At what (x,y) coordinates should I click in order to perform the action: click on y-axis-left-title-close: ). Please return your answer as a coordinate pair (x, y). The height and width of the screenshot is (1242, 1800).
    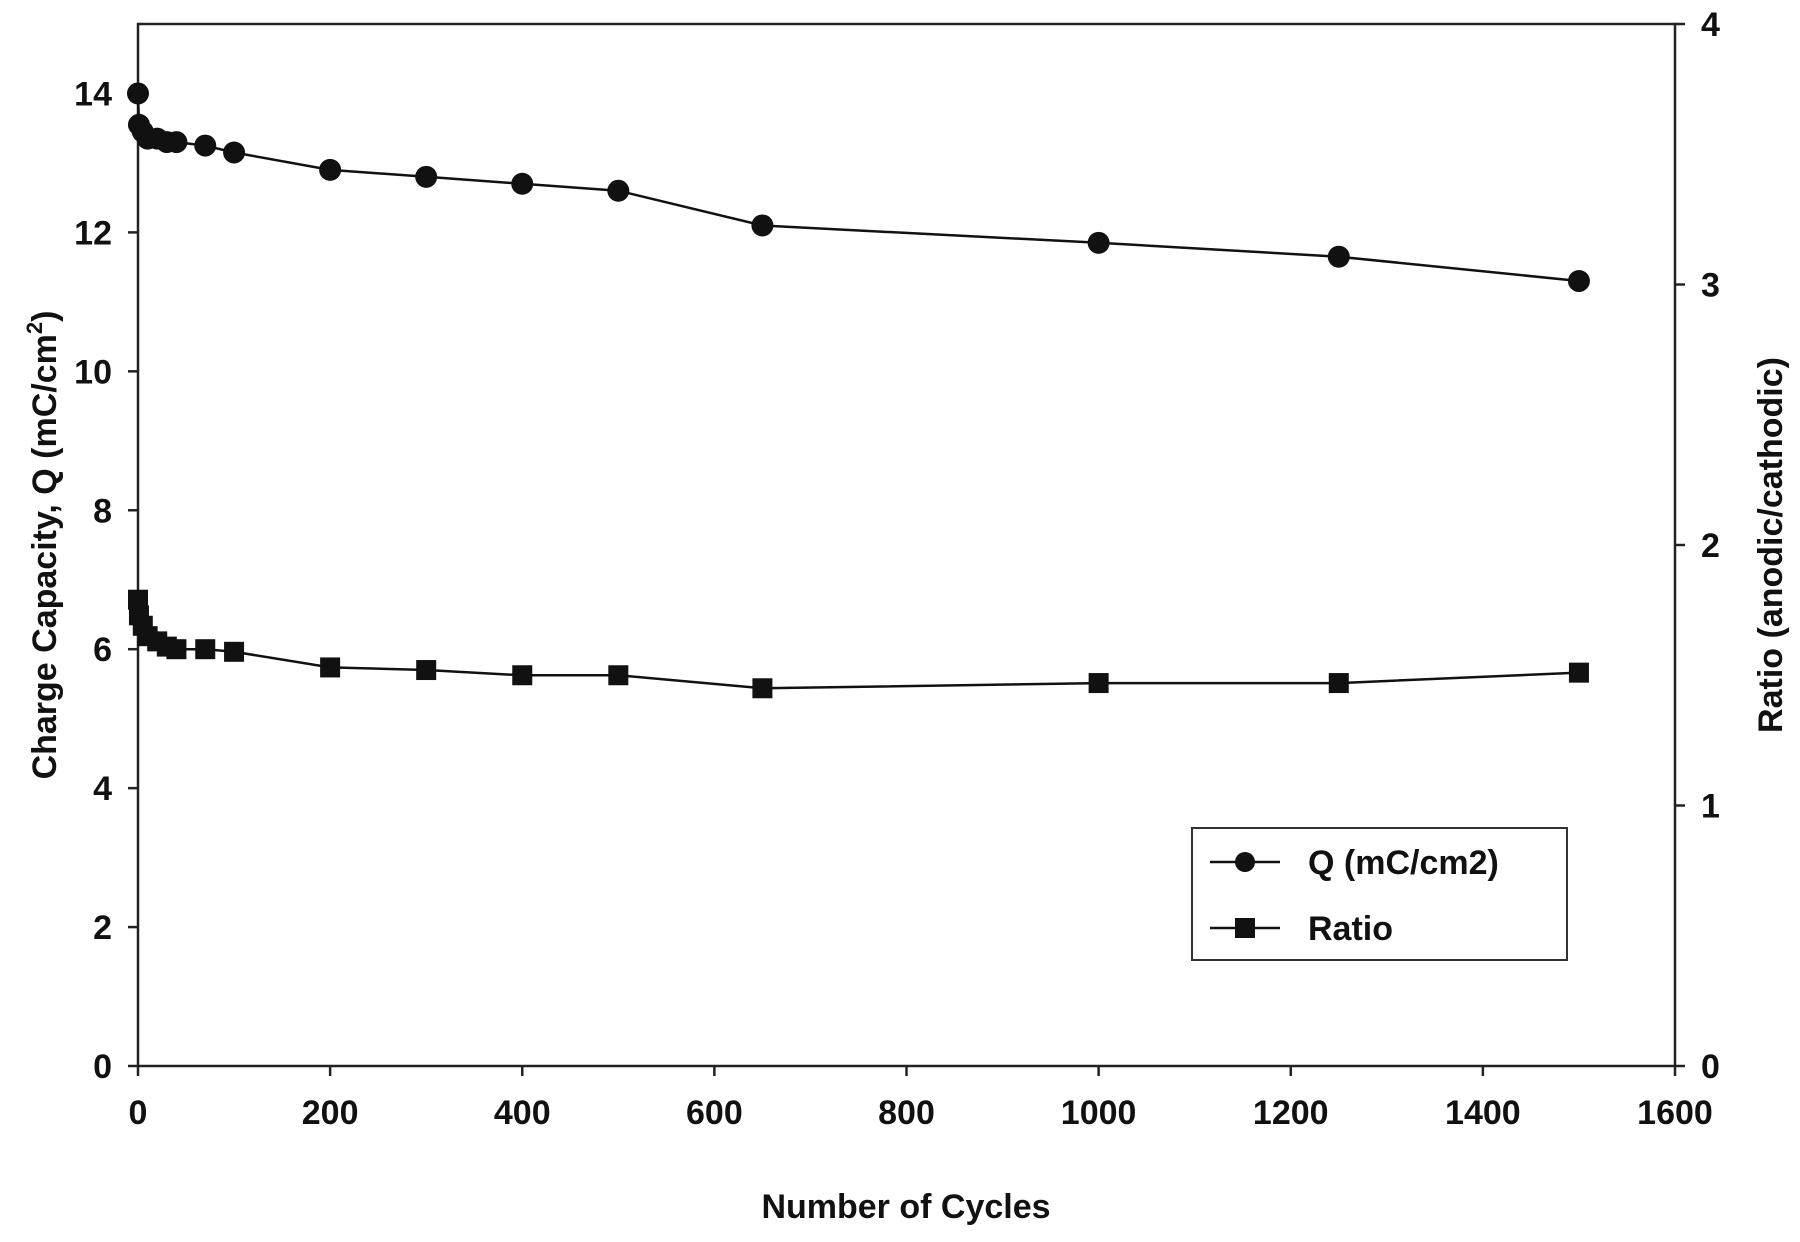
    Looking at the image, I should click on (45, 316).